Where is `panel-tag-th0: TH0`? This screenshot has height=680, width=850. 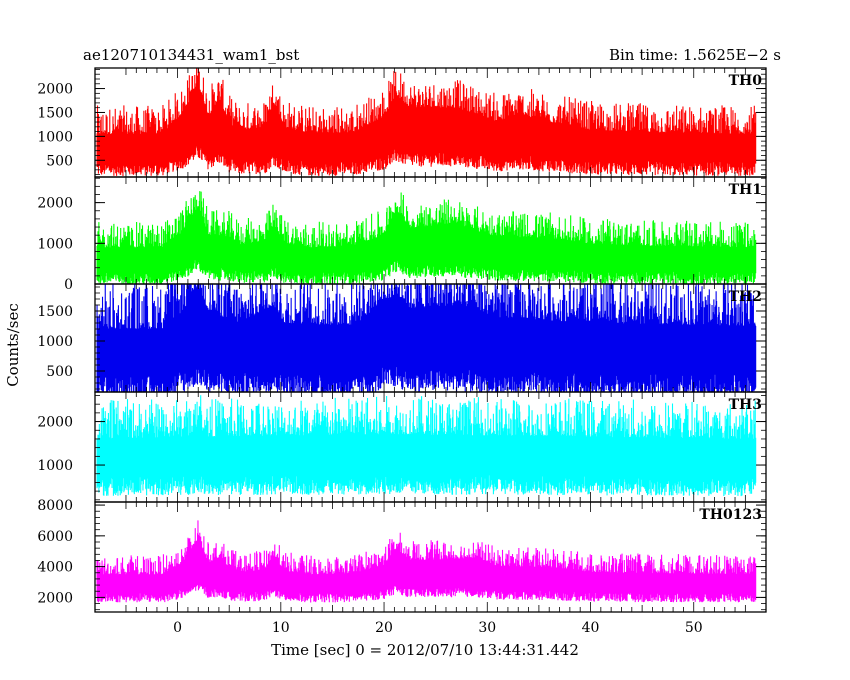 panel-tag-th0: TH0 is located at coordinates (746, 81).